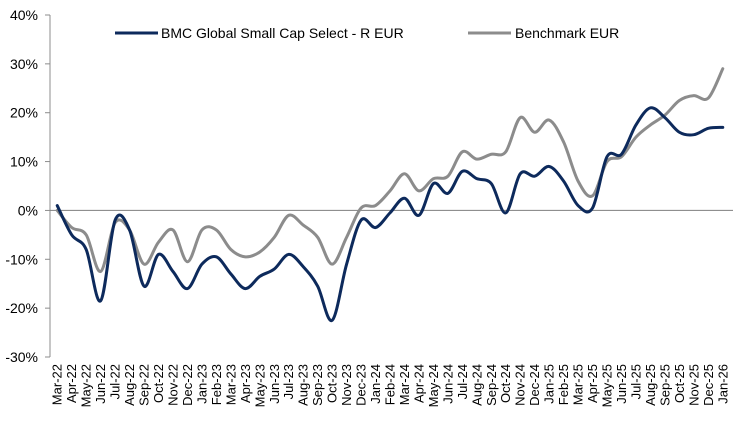 Image resolution: width=739 pixels, height=424 pixels. Describe the element at coordinates (635, 381) in the screenshot. I see `x-tick-label: Jul-25` at that location.